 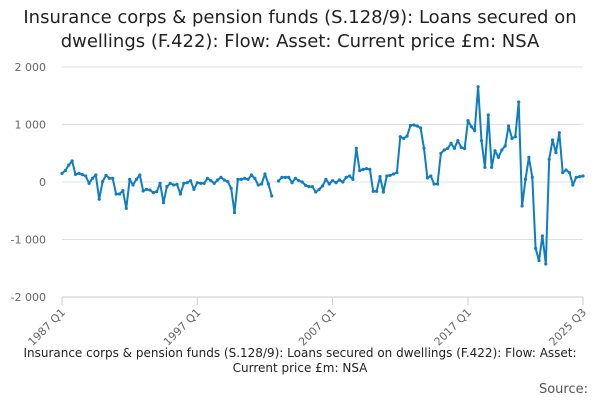 What do you see at coordinates (563, 389) in the screenshot?
I see `source-label: Source:` at bounding box center [563, 389].